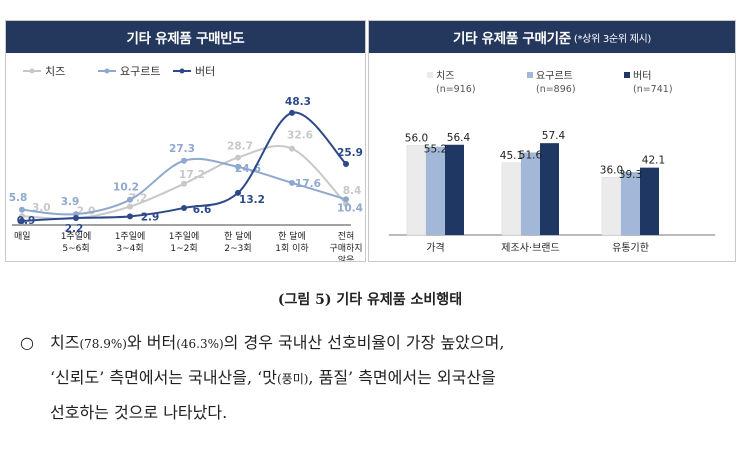  I want to click on body-text-1c: 와 버터, so click(151, 342).